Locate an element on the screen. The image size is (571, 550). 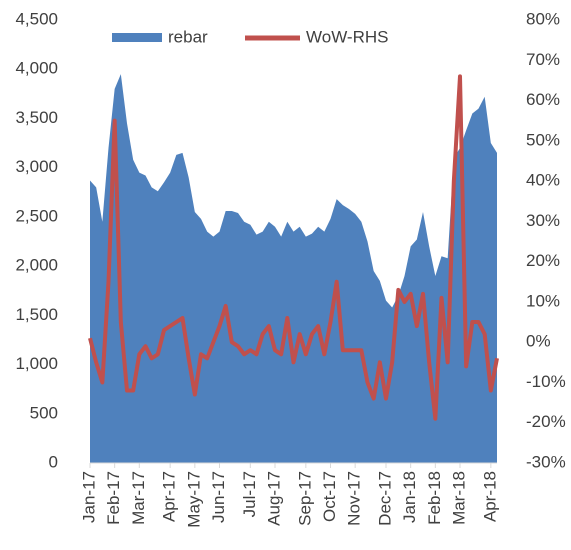
y2-tick-label: -10% is located at coordinates (546, 381).